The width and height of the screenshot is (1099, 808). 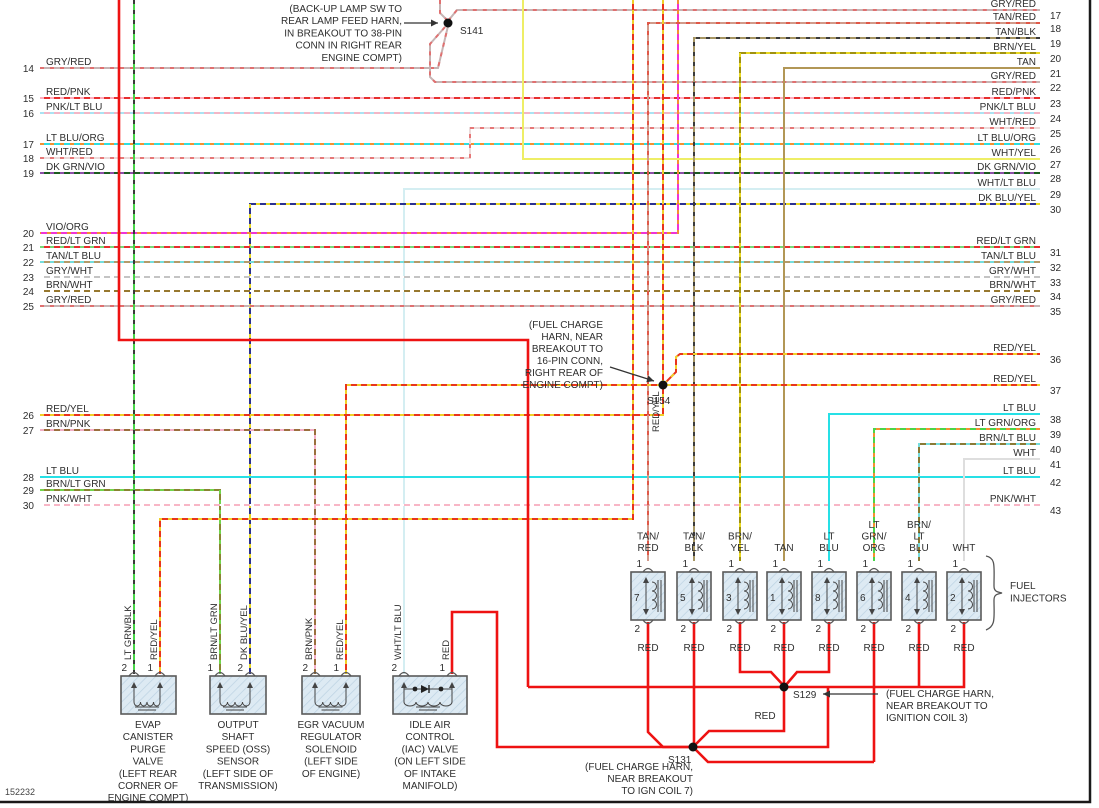 What do you see at coordinates (807, 654) in the screenshot?
I see `wire-inj8-red` at bounding box center [807, 654].